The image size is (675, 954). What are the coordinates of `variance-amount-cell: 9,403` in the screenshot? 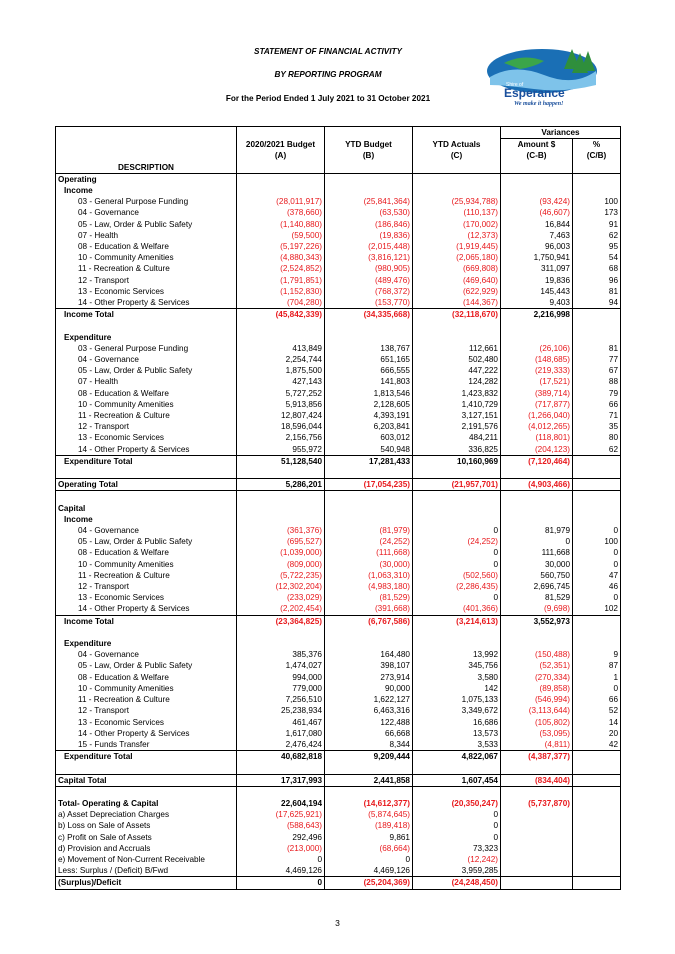 It's located at (536, 303).